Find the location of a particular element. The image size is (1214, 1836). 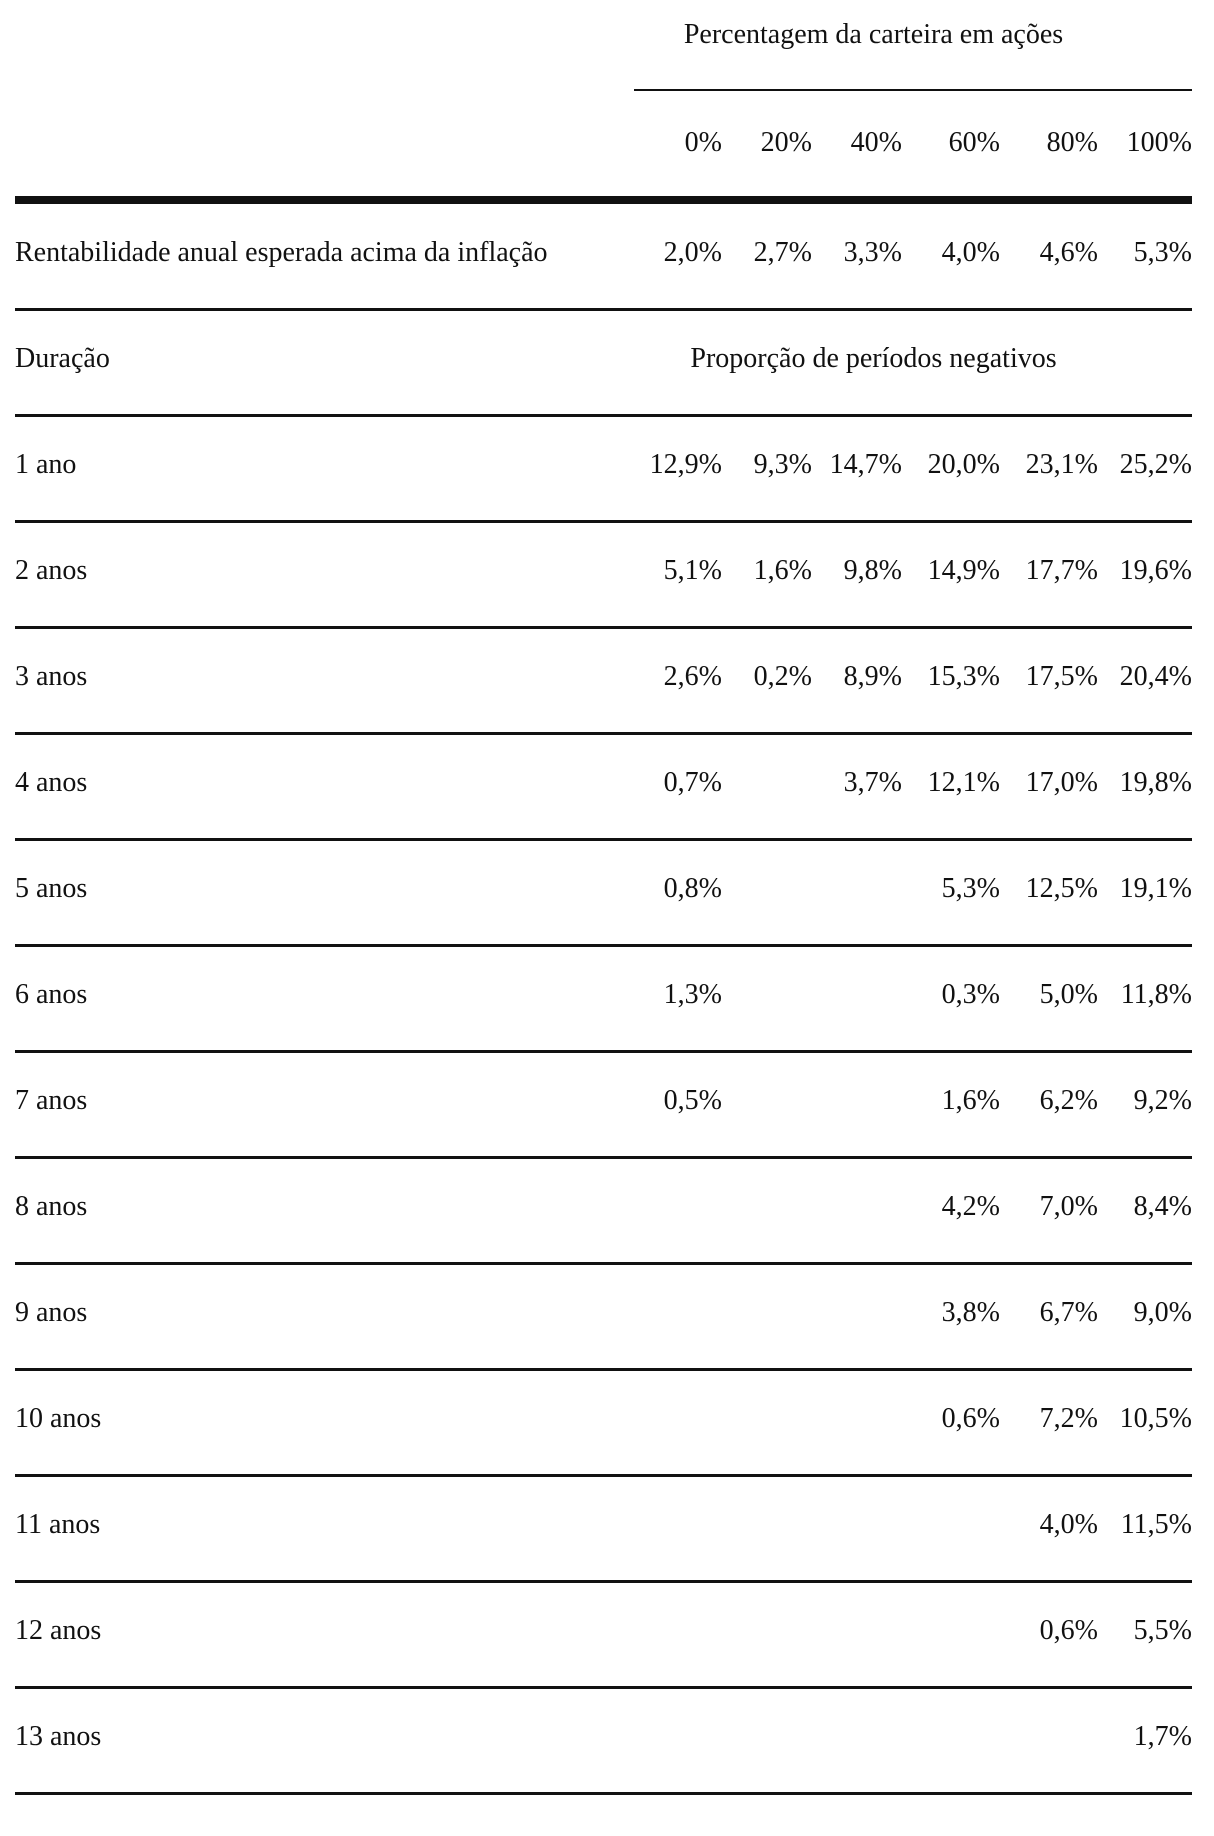

row-value: 19,1% is located at coordinates (1155, 888).